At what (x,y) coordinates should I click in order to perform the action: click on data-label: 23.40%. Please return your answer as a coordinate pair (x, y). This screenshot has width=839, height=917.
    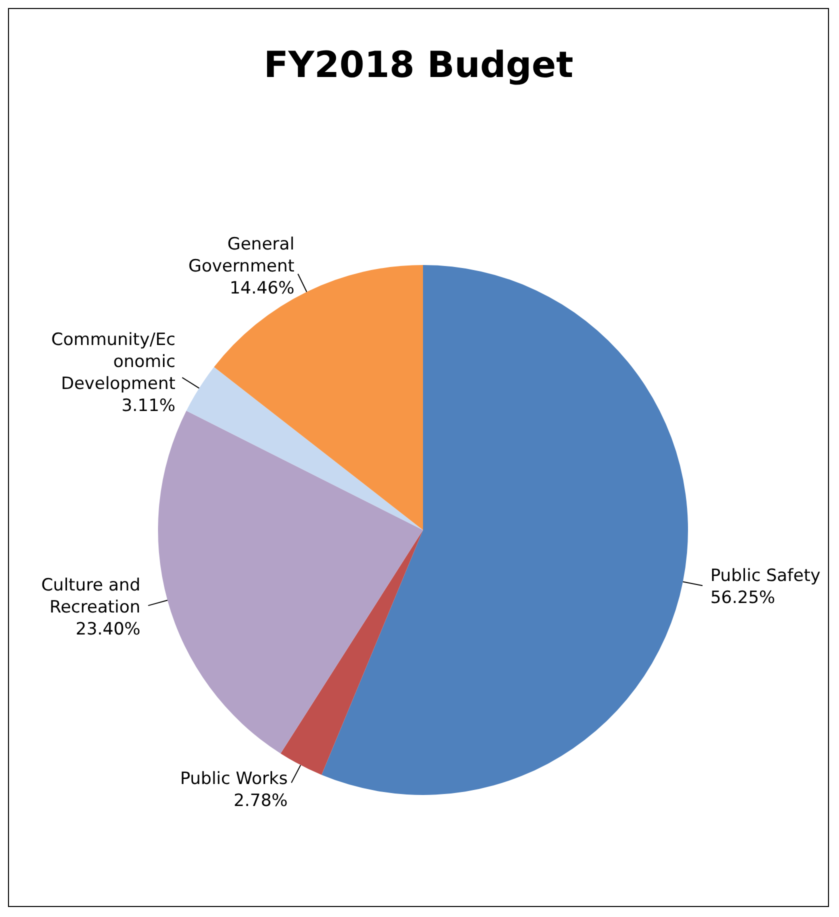
    Looking at the image, I should click on (108, 630).